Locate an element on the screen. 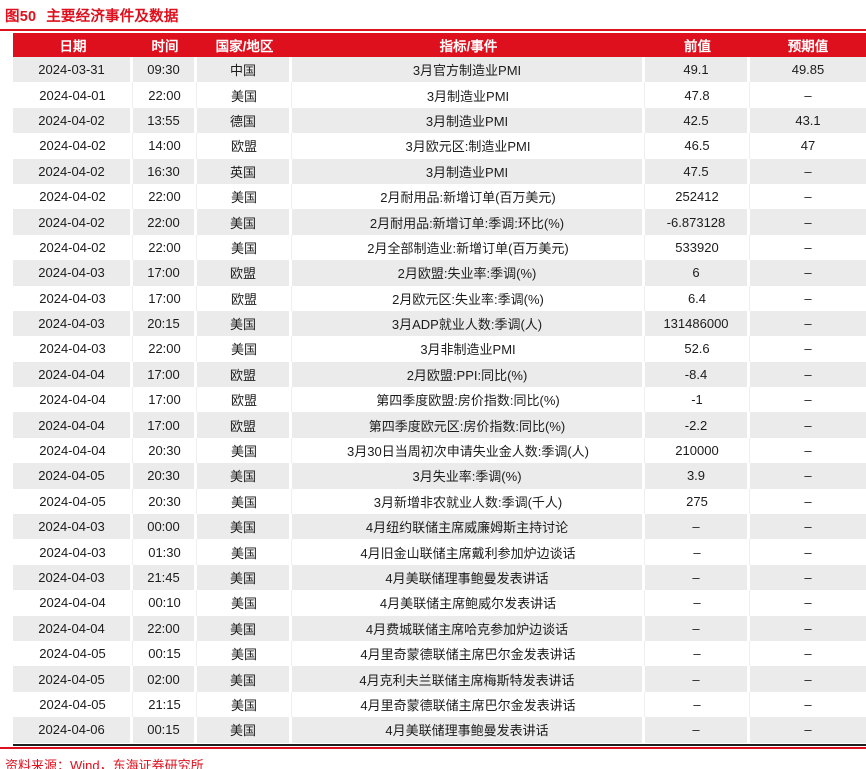 The width and height of the screenshot is (866, 769). cell-prev-value: 252412 is located at coordinates (697, 196).